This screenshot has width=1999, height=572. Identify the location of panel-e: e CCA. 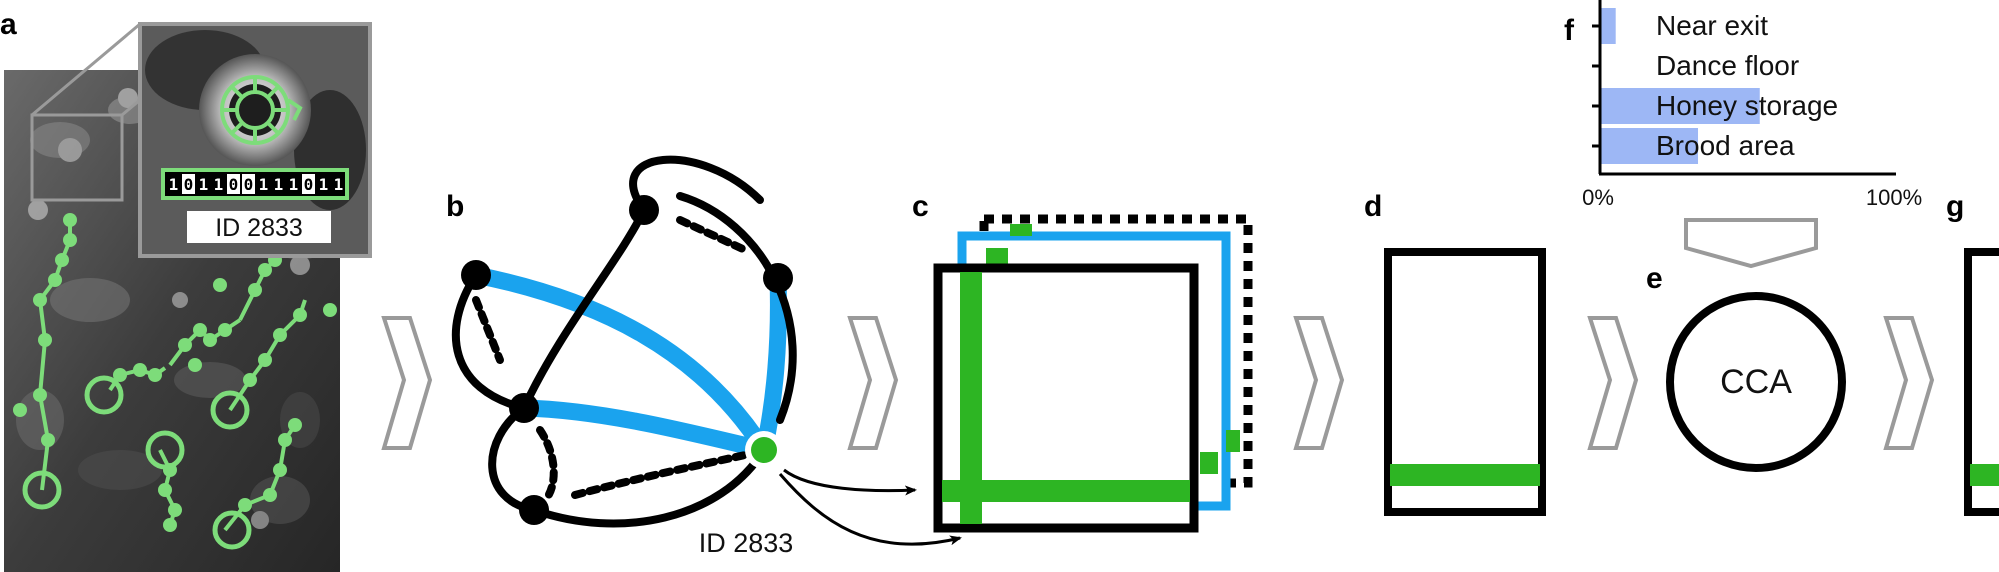
(1746, 367).